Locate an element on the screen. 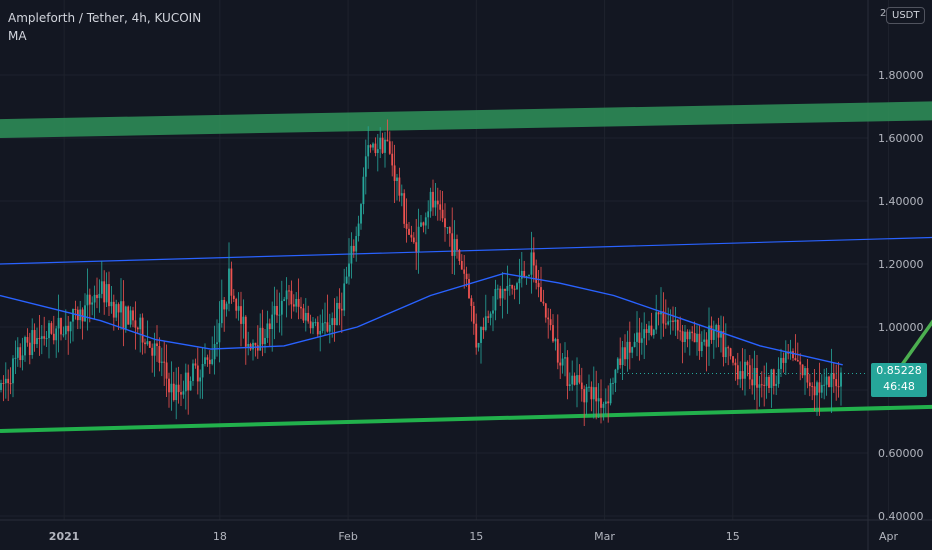 This screenshot has height=550, width=932. support-line is located at coordinates (466, 416).